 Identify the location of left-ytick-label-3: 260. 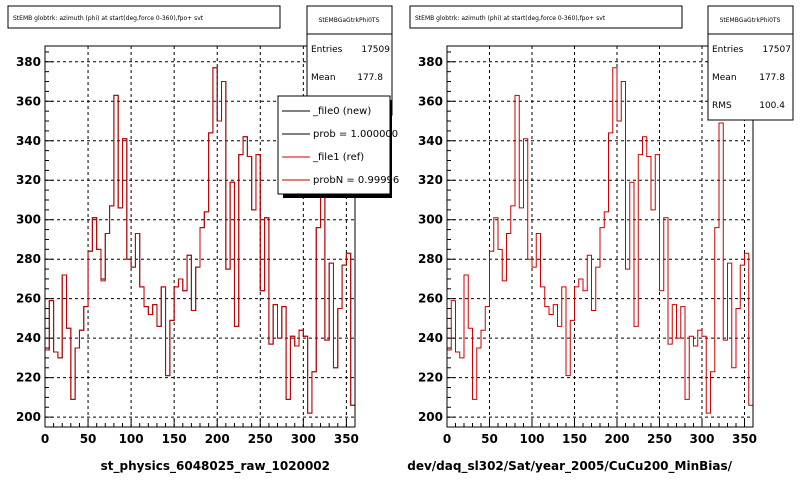
(28, 299).